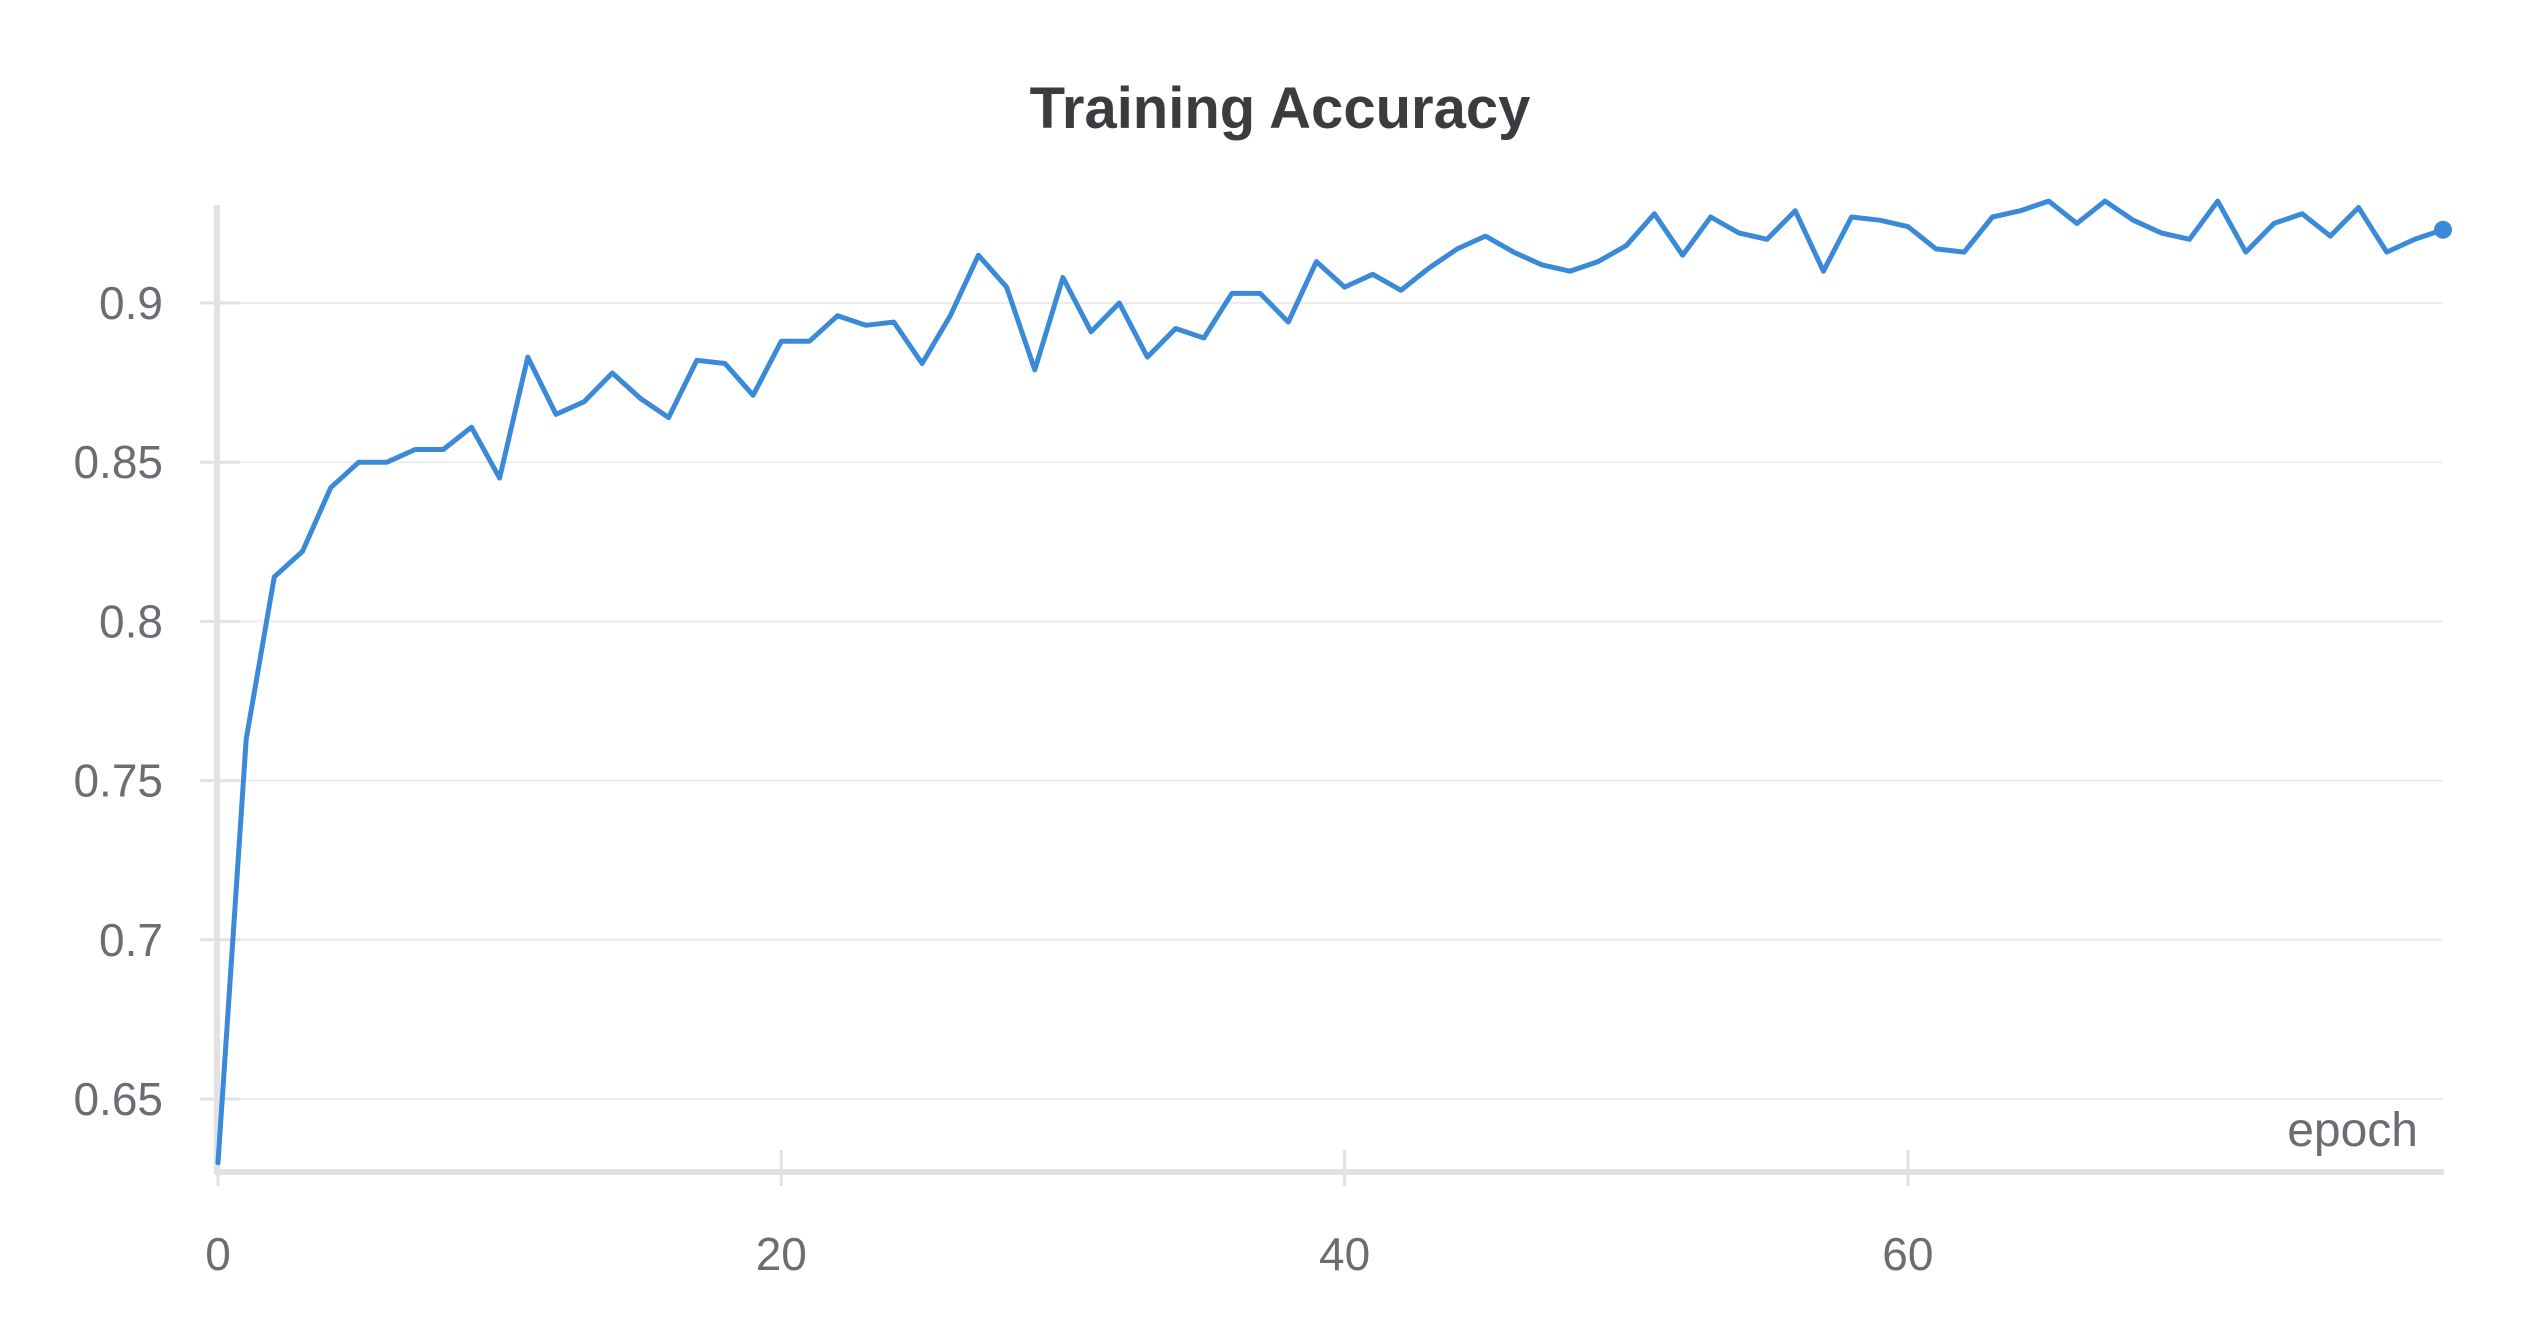 Image resolution: width=2528 pixels, height=1328 pixels. What do you see at coordinates (131, 940) in the screenshot?
I see `y-tick-label-1: 0.7` at bounding box center [131, 940].